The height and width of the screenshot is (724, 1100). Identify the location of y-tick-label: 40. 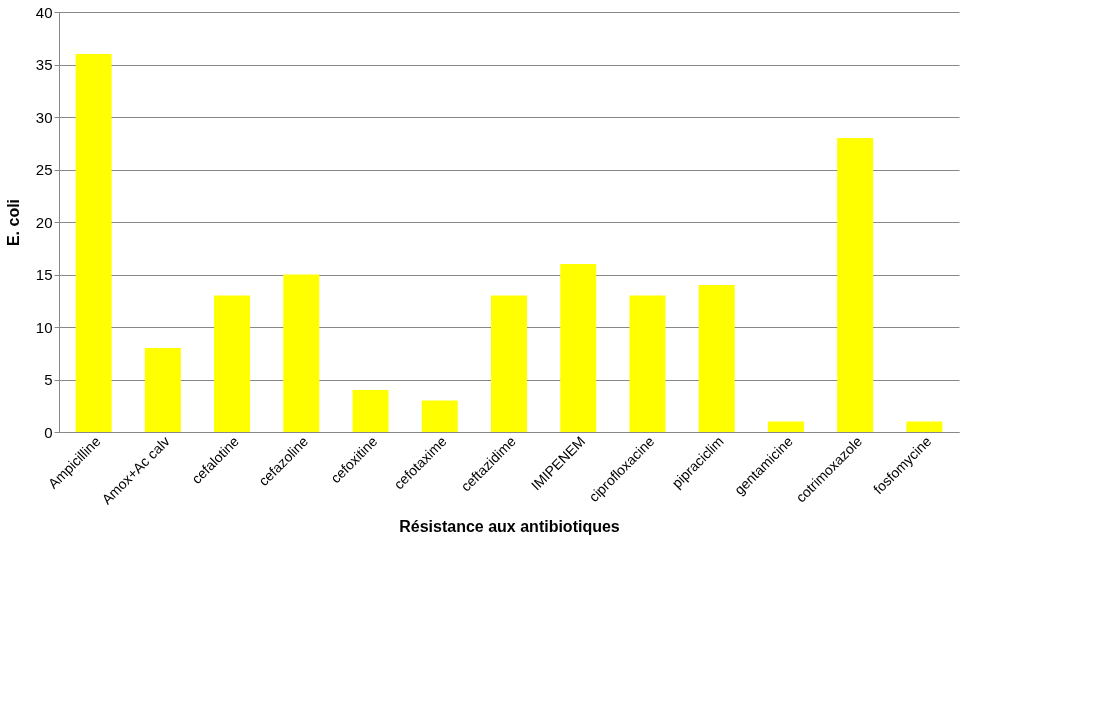
(44, 12).